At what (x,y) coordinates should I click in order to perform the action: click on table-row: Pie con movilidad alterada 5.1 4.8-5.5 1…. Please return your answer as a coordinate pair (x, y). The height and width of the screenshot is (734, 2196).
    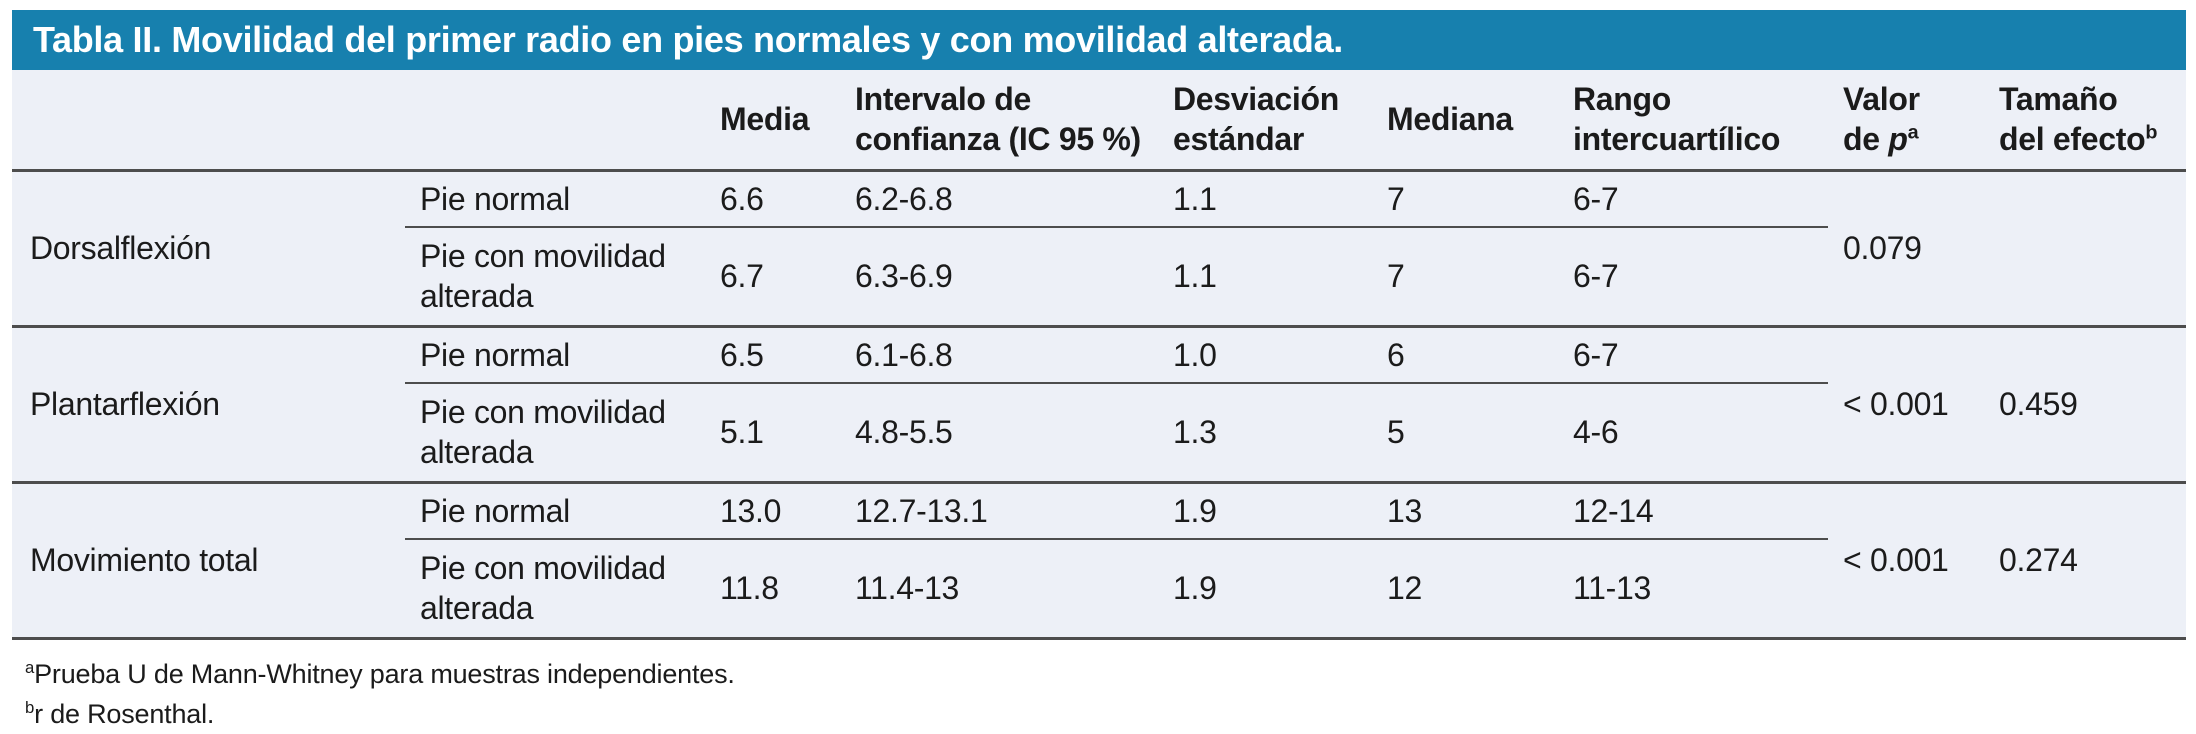
    Looking at the image, I should click on (1099, 433).